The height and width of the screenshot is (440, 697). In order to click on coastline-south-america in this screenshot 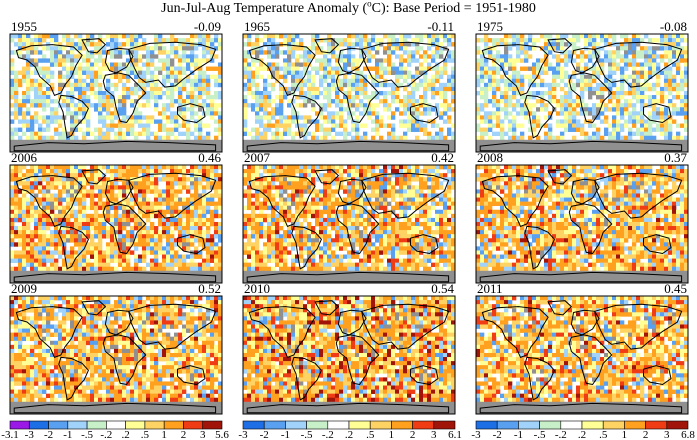, I will do `click(539, 116)`.